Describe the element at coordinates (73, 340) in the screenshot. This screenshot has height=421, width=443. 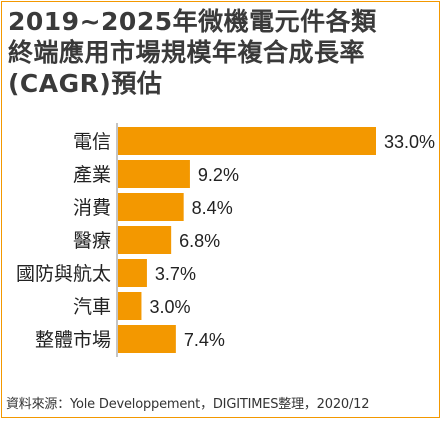
I see `category-label: 整體市場` at that location.